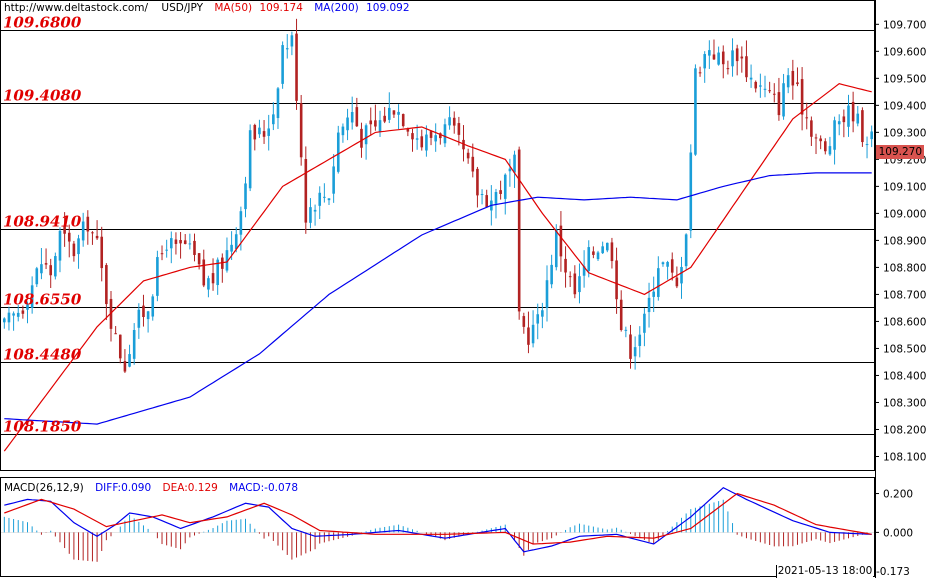 This screenshot has height=578, width=930. Describe the element at coordinates (388, 8) in the screenshot. I see `ma200-value: 109.092` at that location.